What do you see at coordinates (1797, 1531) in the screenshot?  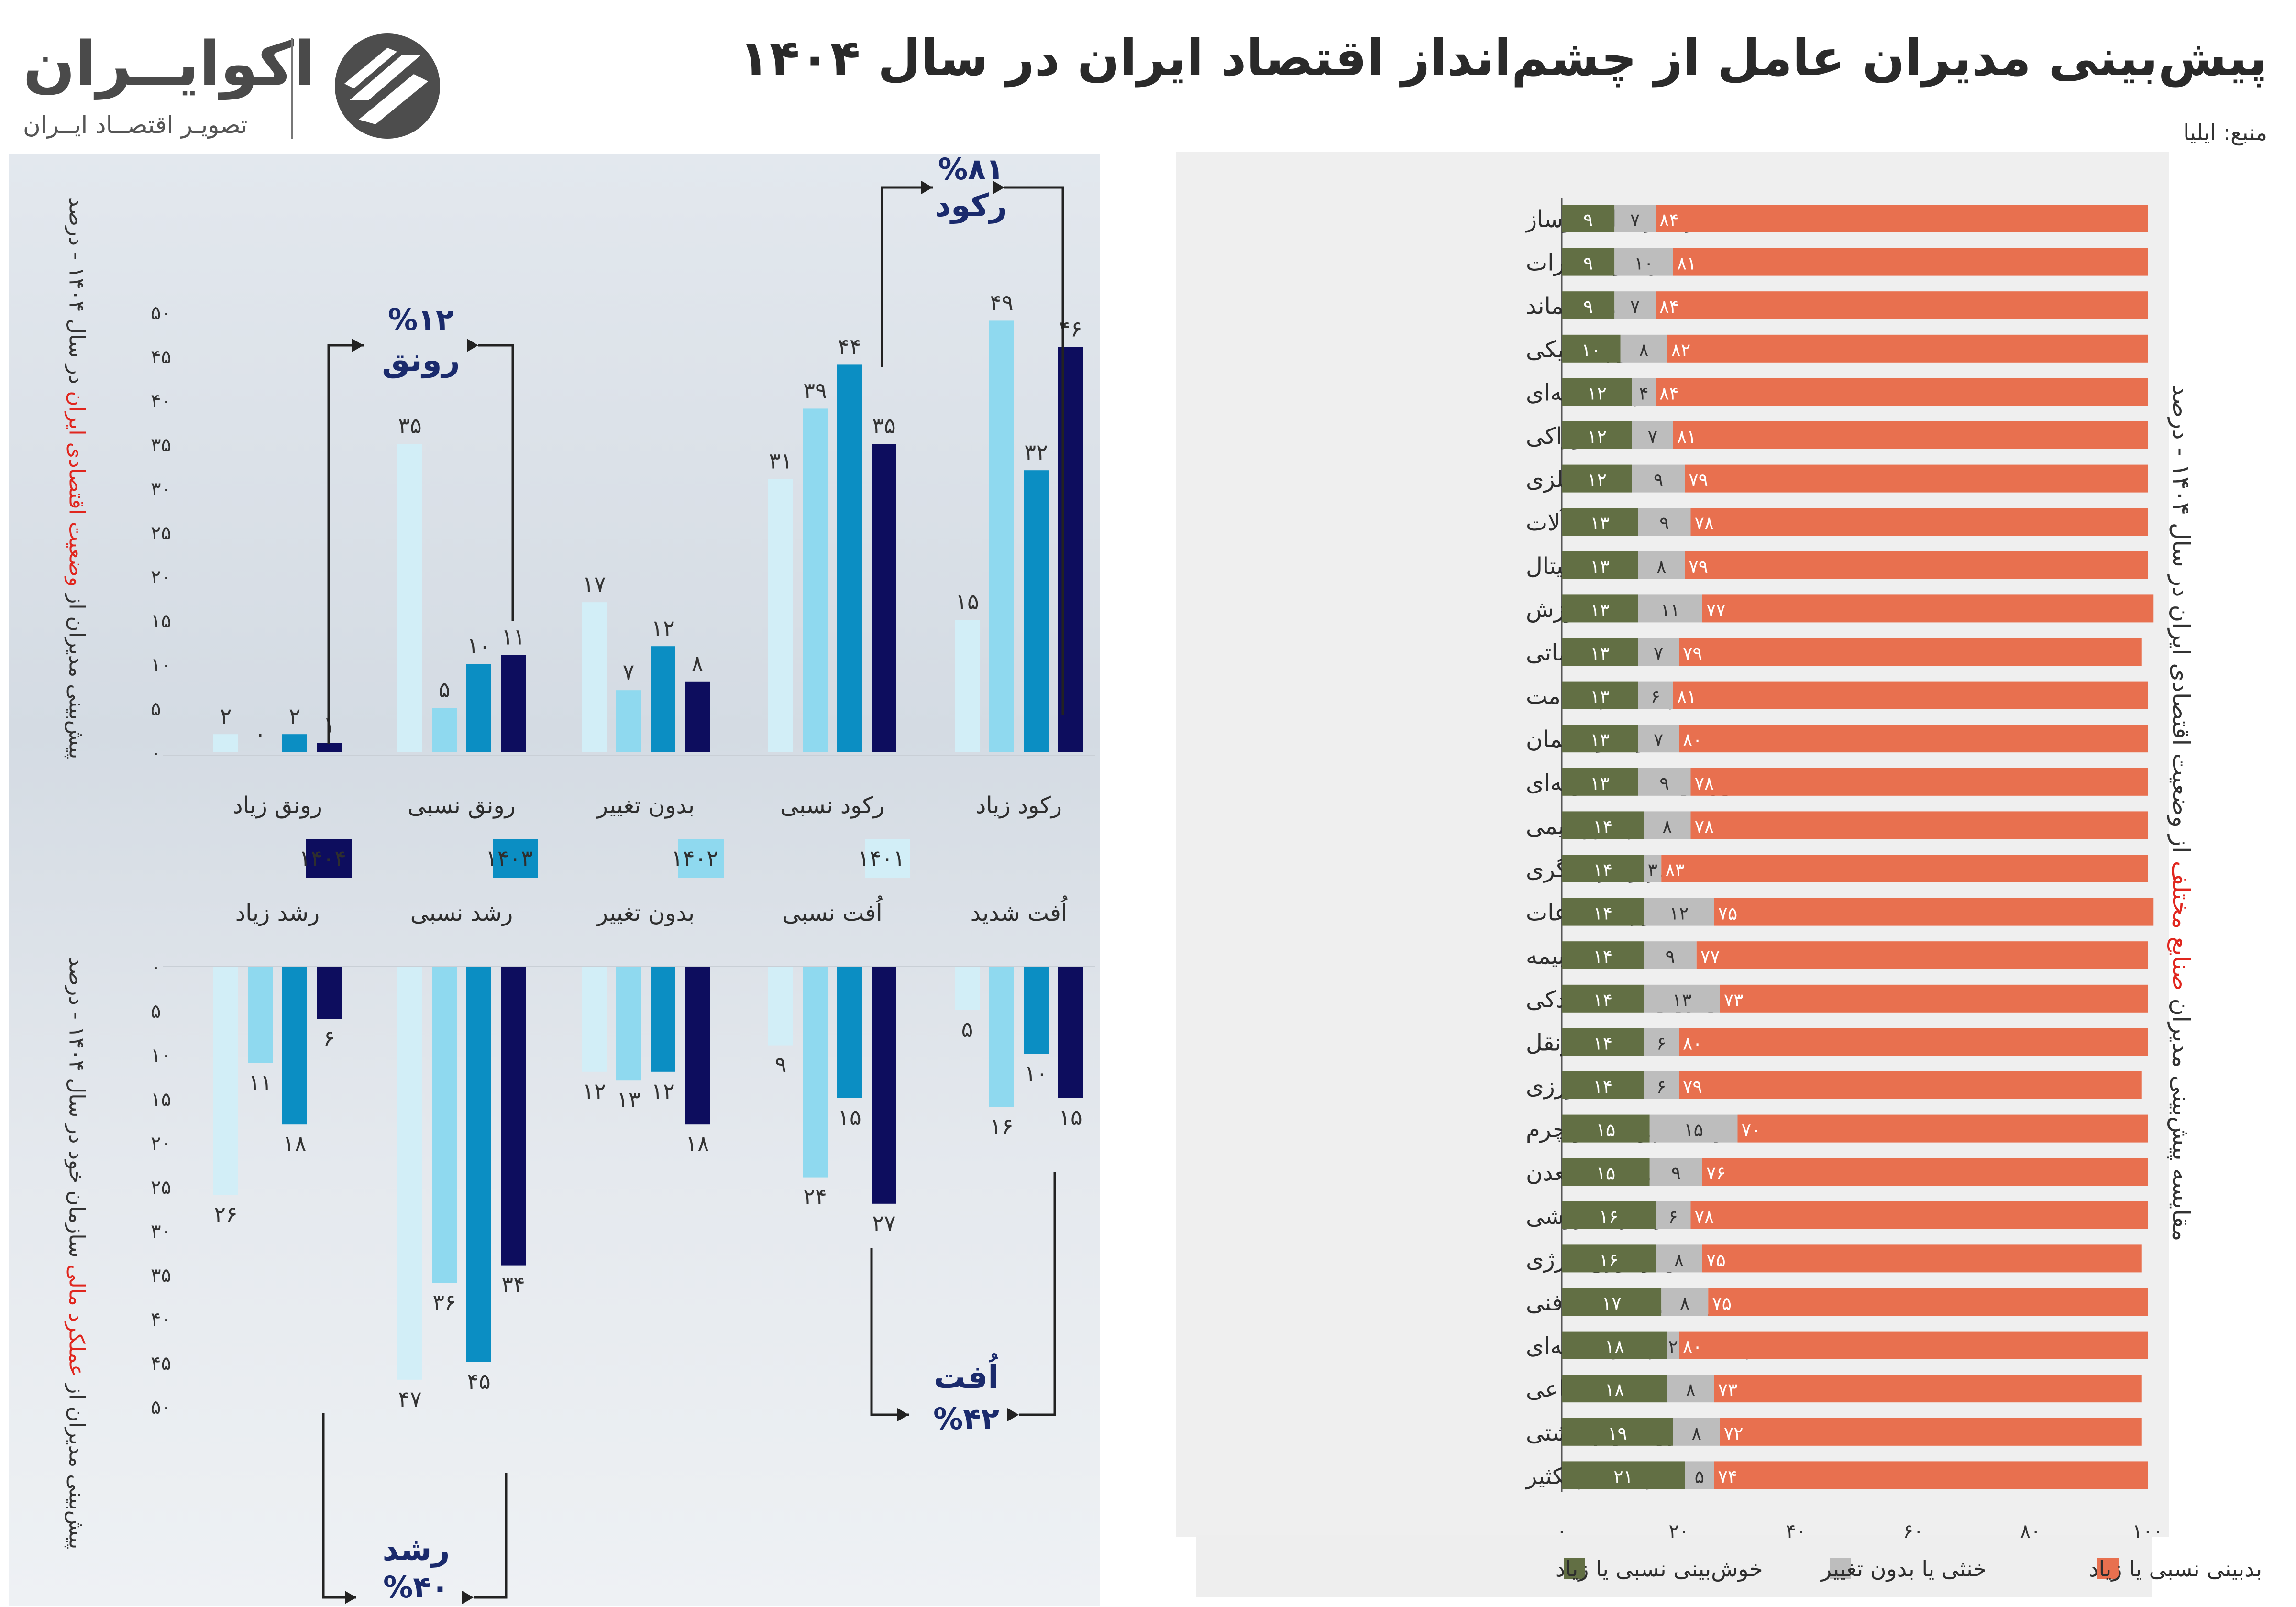 I see `x-tick-label: ۴۰` at bounding box center [1797, 1531].